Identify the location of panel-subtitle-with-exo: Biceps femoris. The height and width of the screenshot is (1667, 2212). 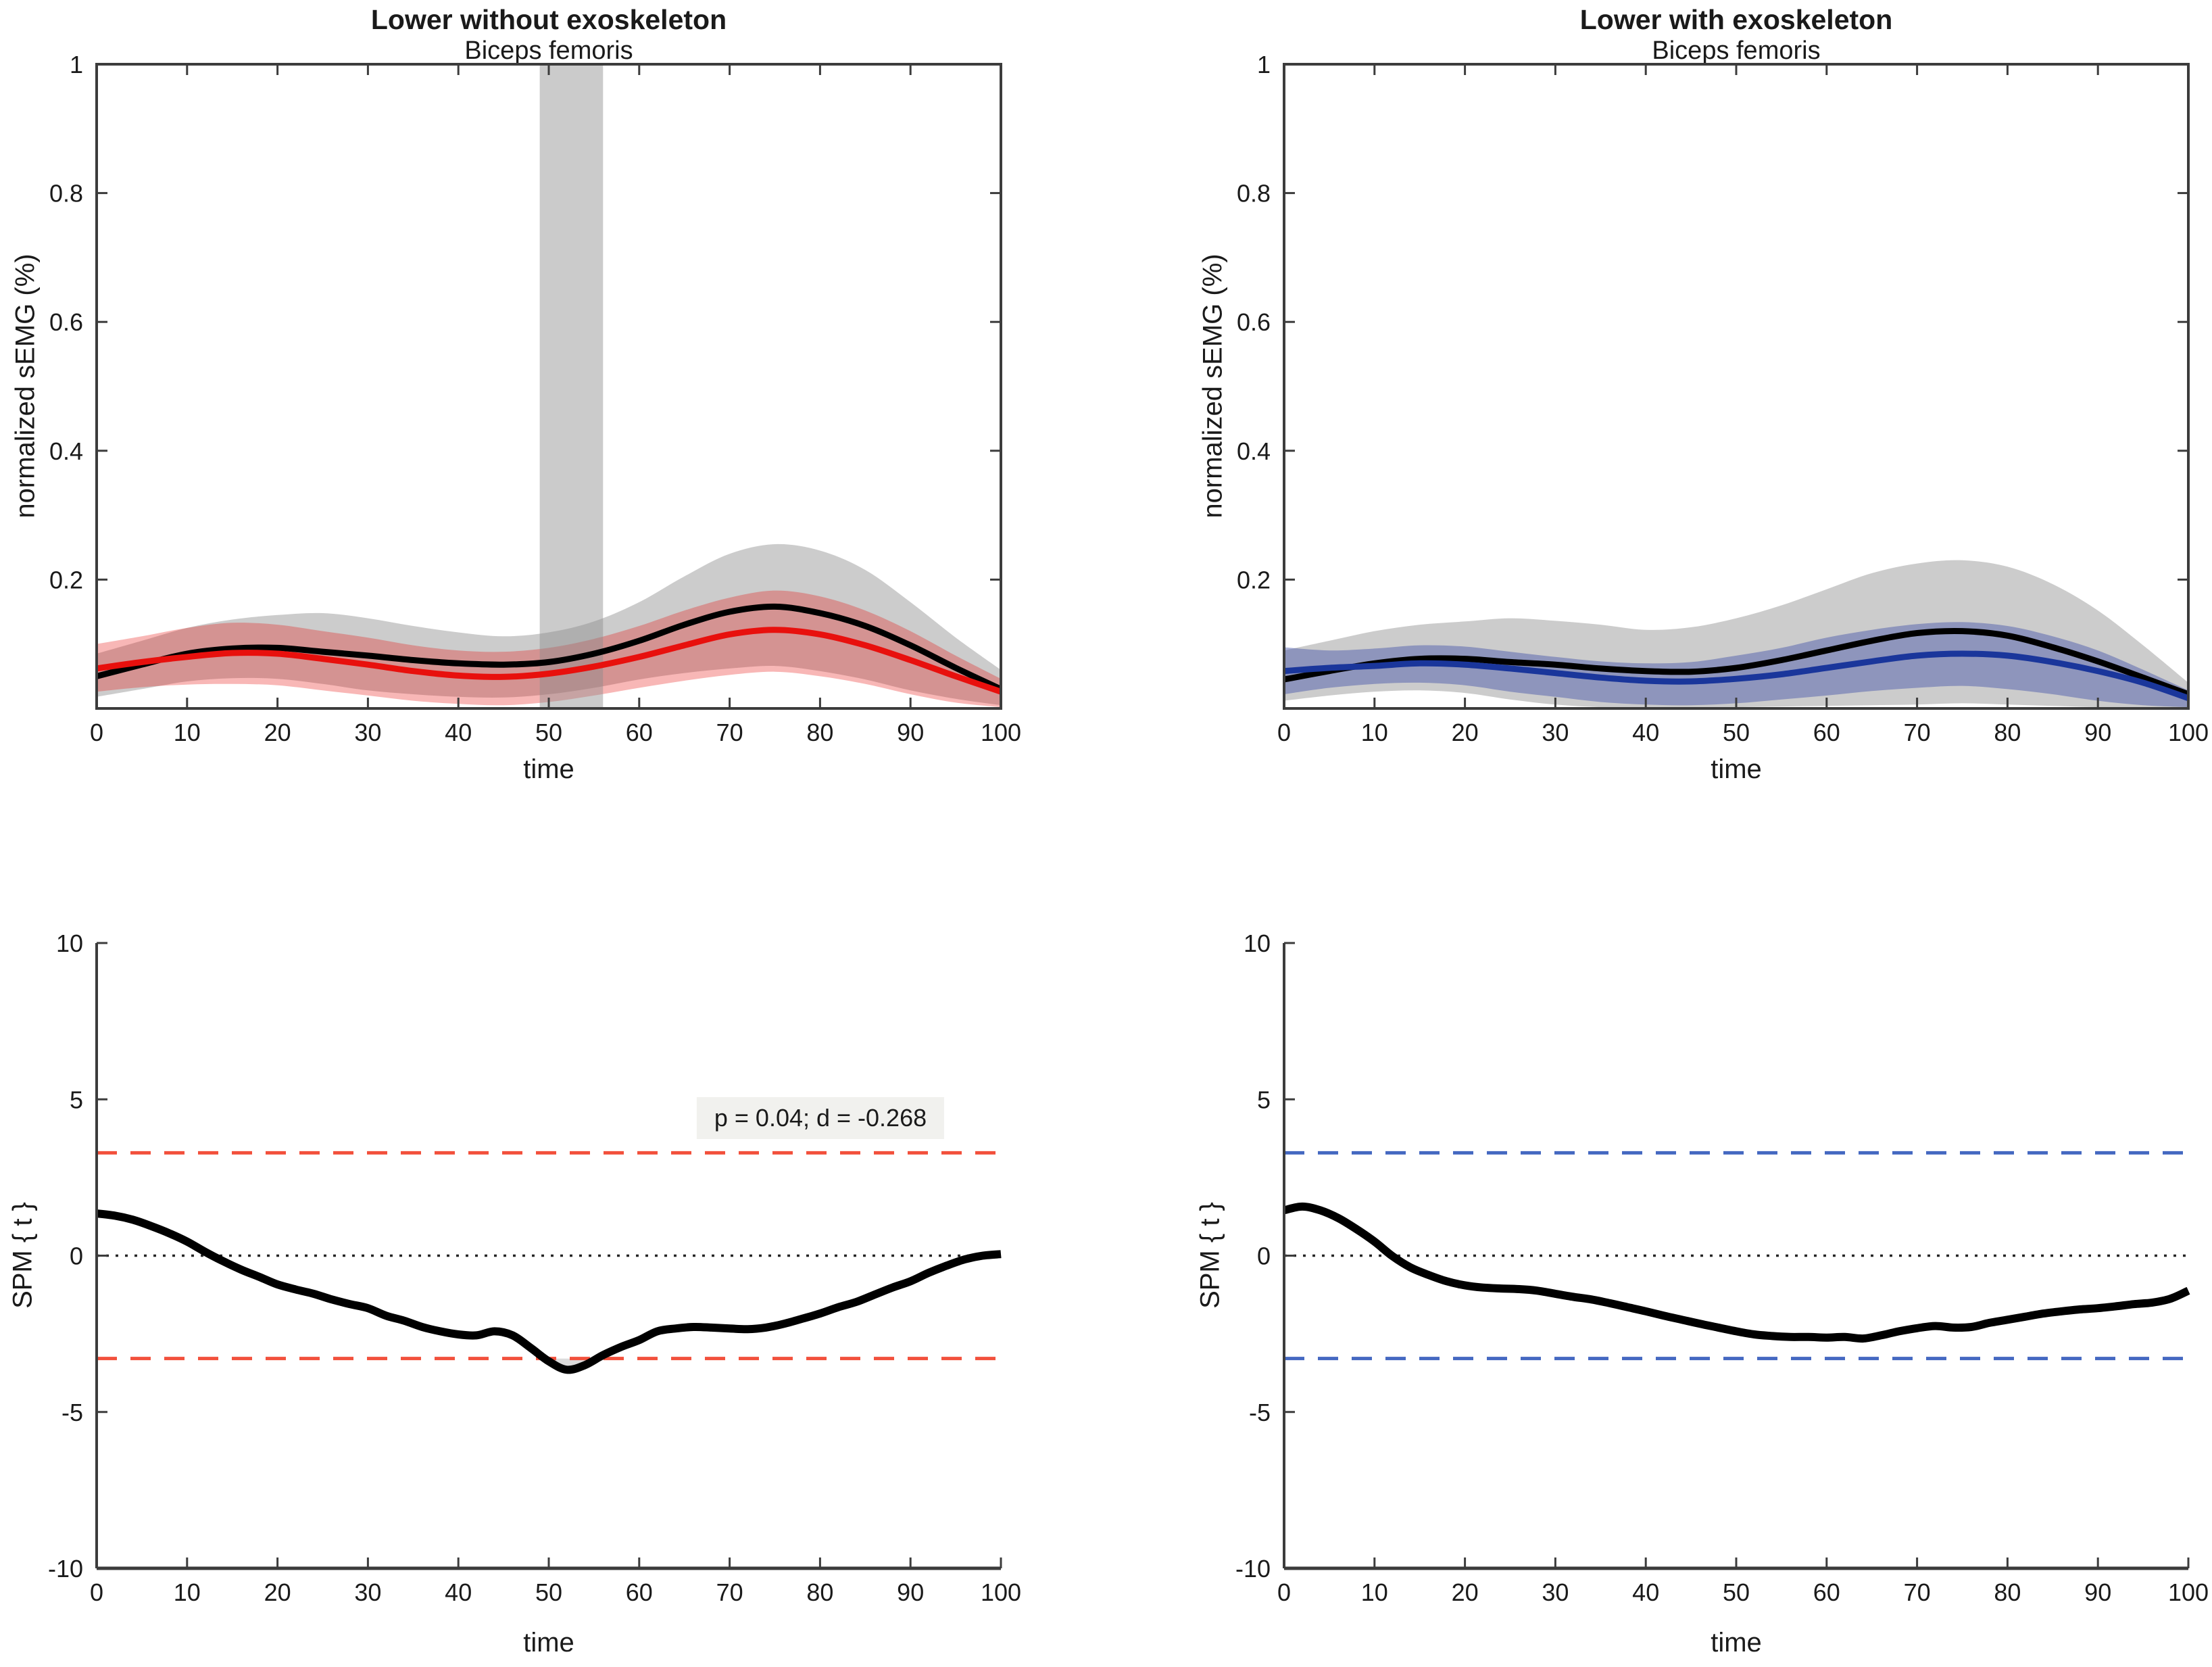
(1736, 51).